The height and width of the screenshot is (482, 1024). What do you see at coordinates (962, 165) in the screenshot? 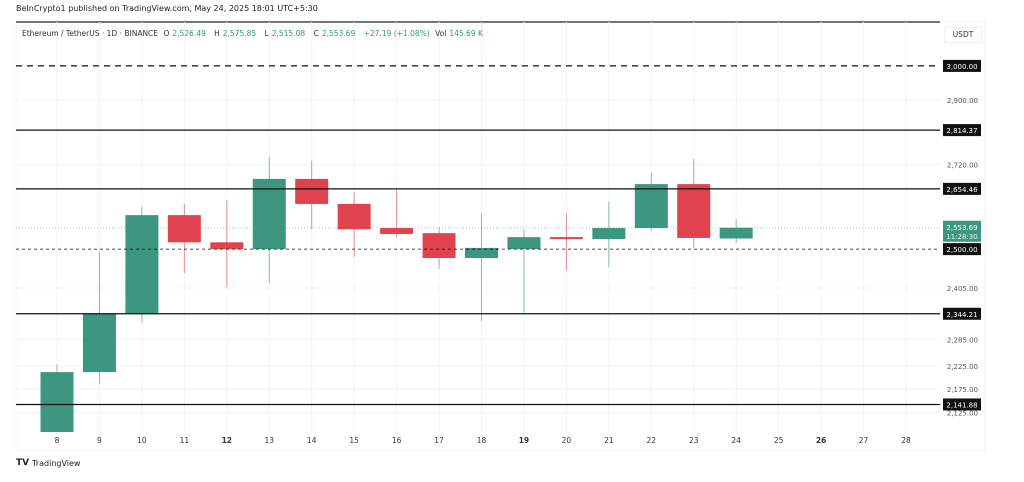
I see `y-tick-label: 2,720.00` at bounding box center [962, 165].